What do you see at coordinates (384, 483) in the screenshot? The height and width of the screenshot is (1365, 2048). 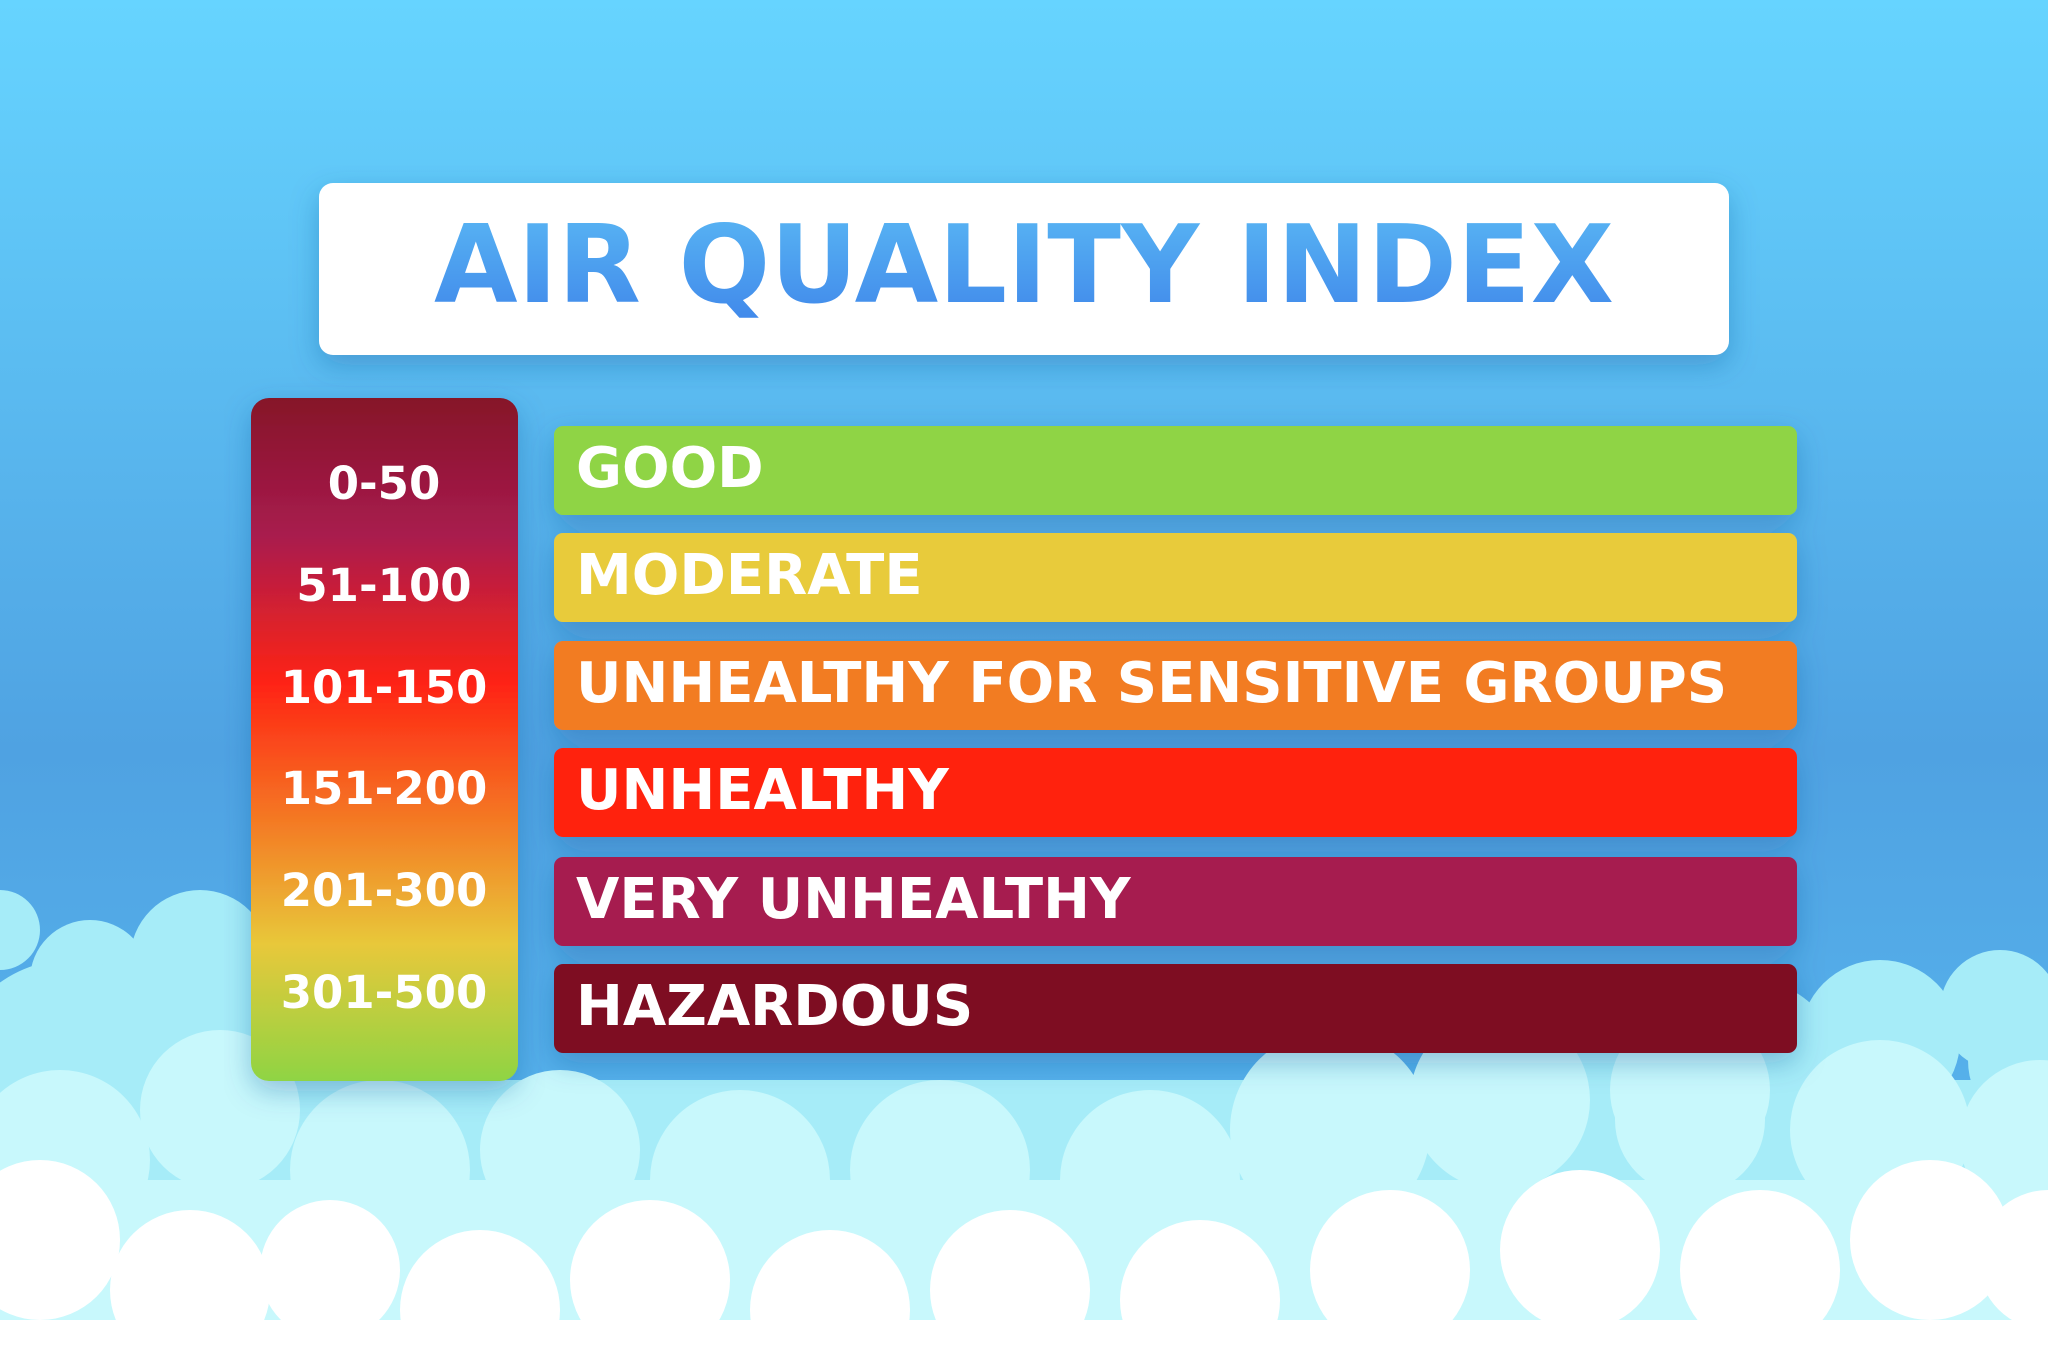 I see `range-label: 0-50` at bounding box center [384, 483].